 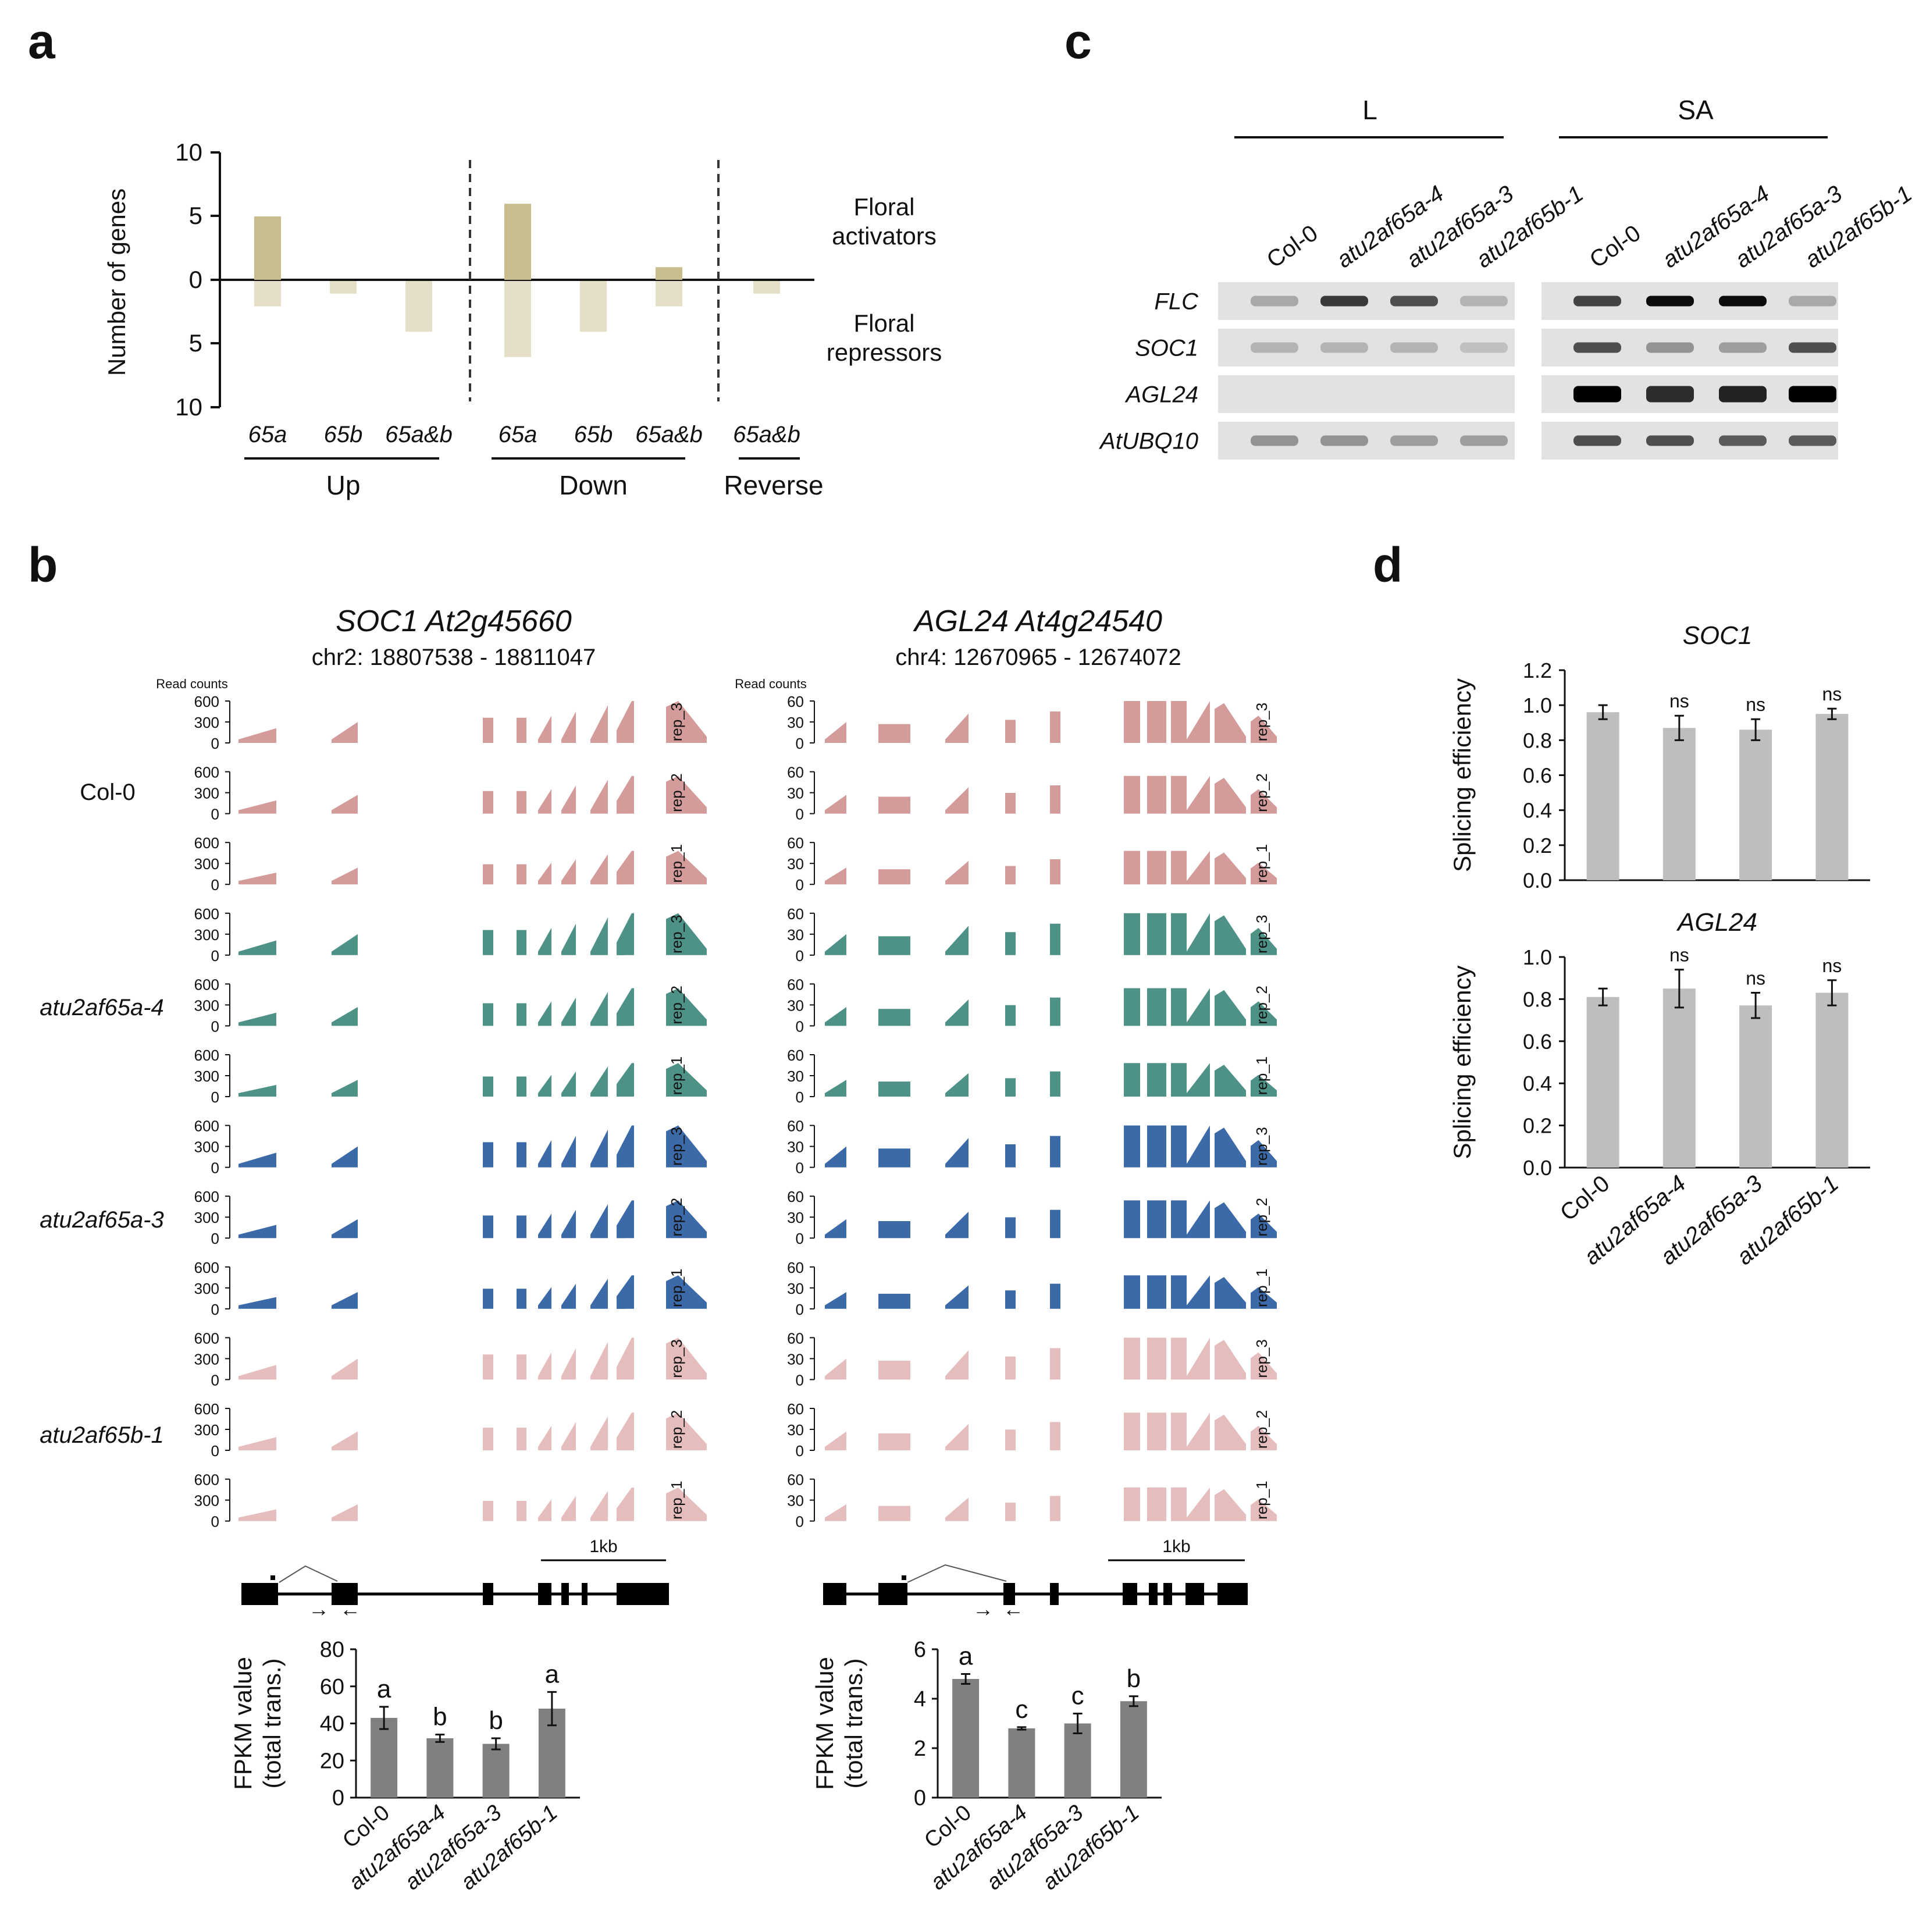 What do you see at coordinates (384, 1758) in the screenshot?
I see `fpkm-bar` at bounding box center [384, 1758].